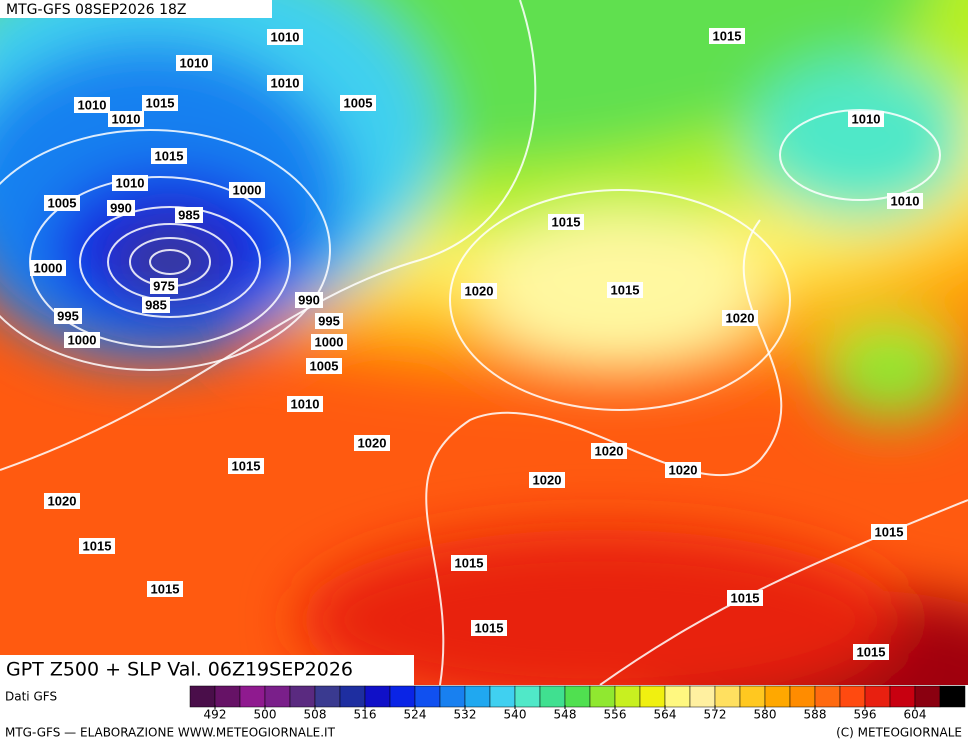 Image resolution: width=968 pixels, height=745 pixels. I want to click on colorbar-tick-label: 556, so click(615, 715).